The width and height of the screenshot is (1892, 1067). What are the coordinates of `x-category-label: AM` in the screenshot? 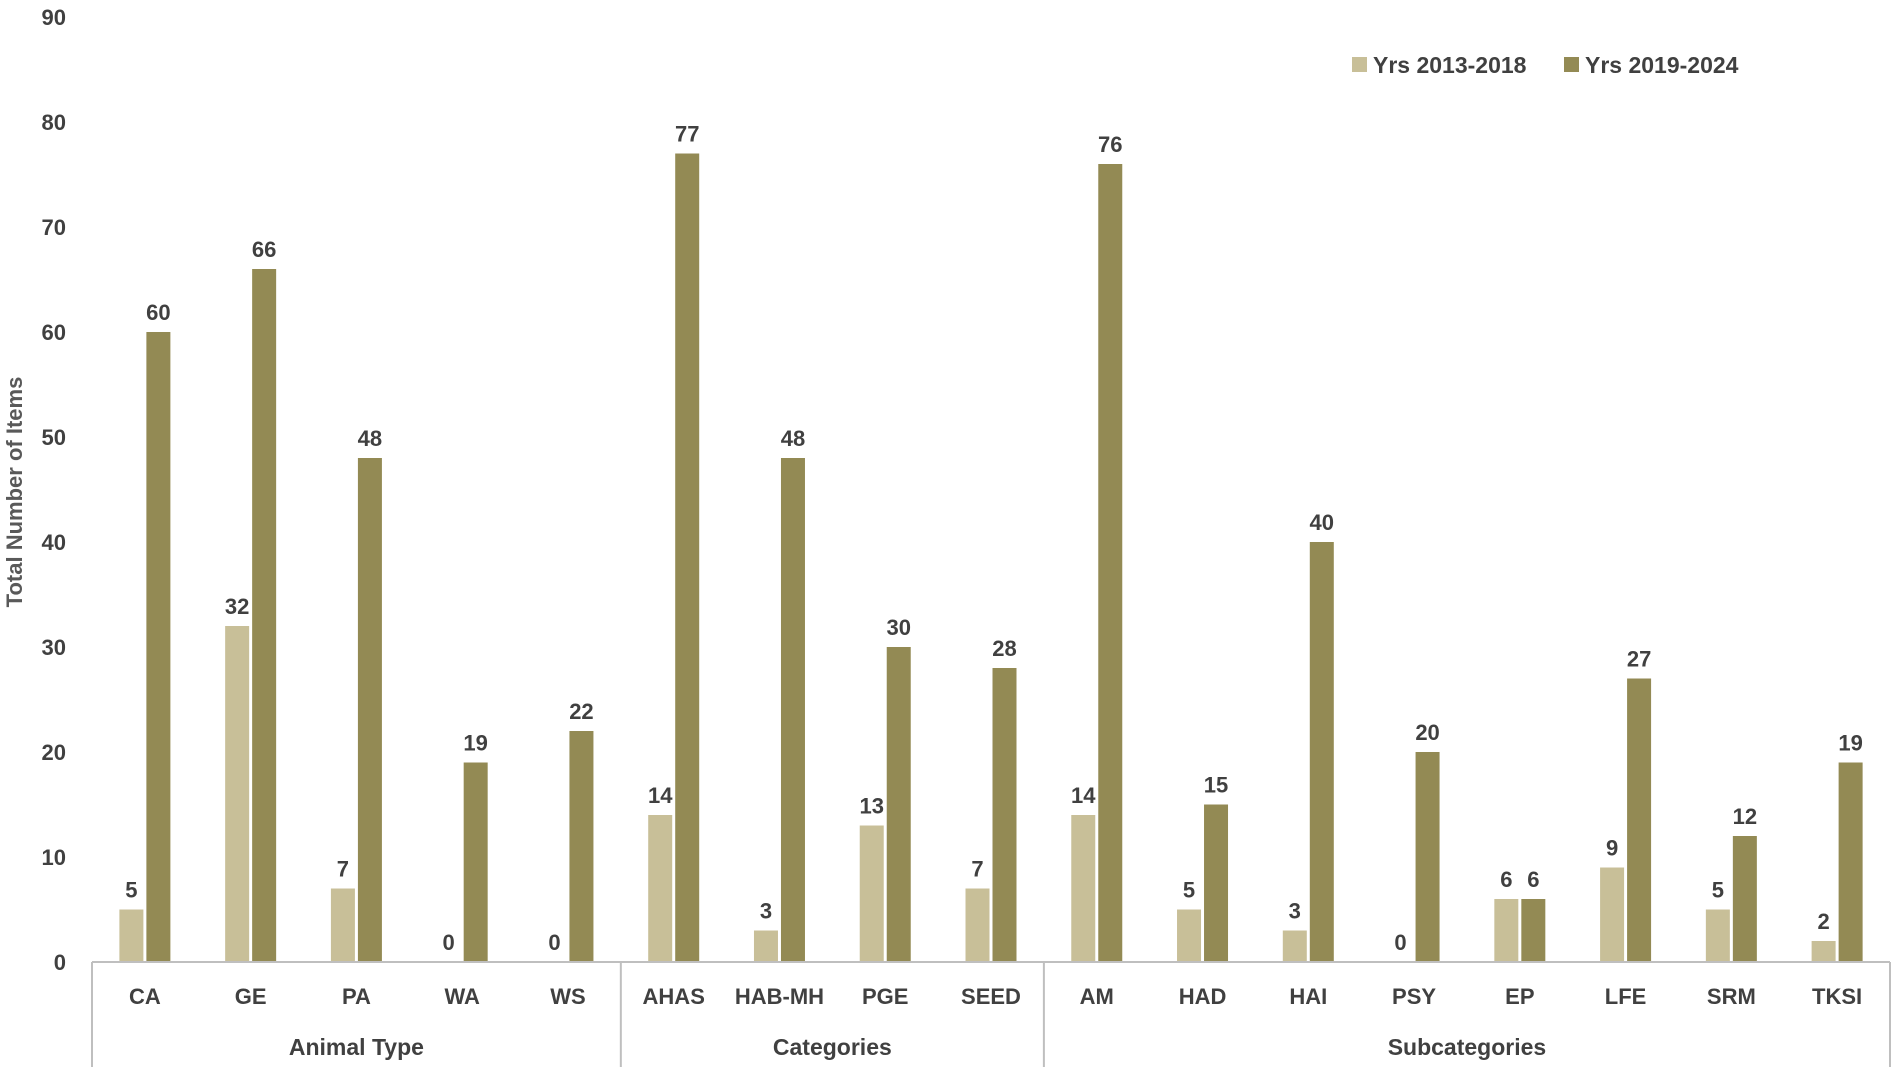 It's located at (1097, 996).